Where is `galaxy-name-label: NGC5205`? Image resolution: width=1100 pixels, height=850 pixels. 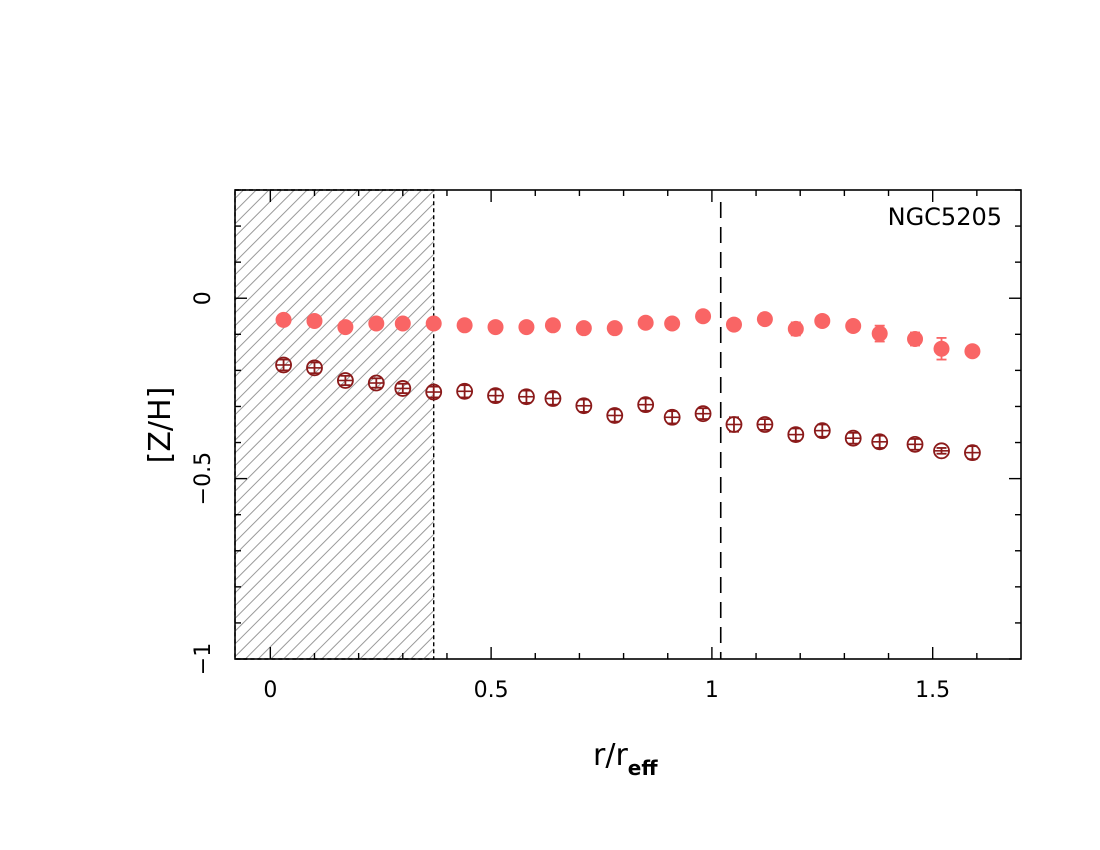 galaxy-name-label: NGC5205 is located at coordinates (945, 217).